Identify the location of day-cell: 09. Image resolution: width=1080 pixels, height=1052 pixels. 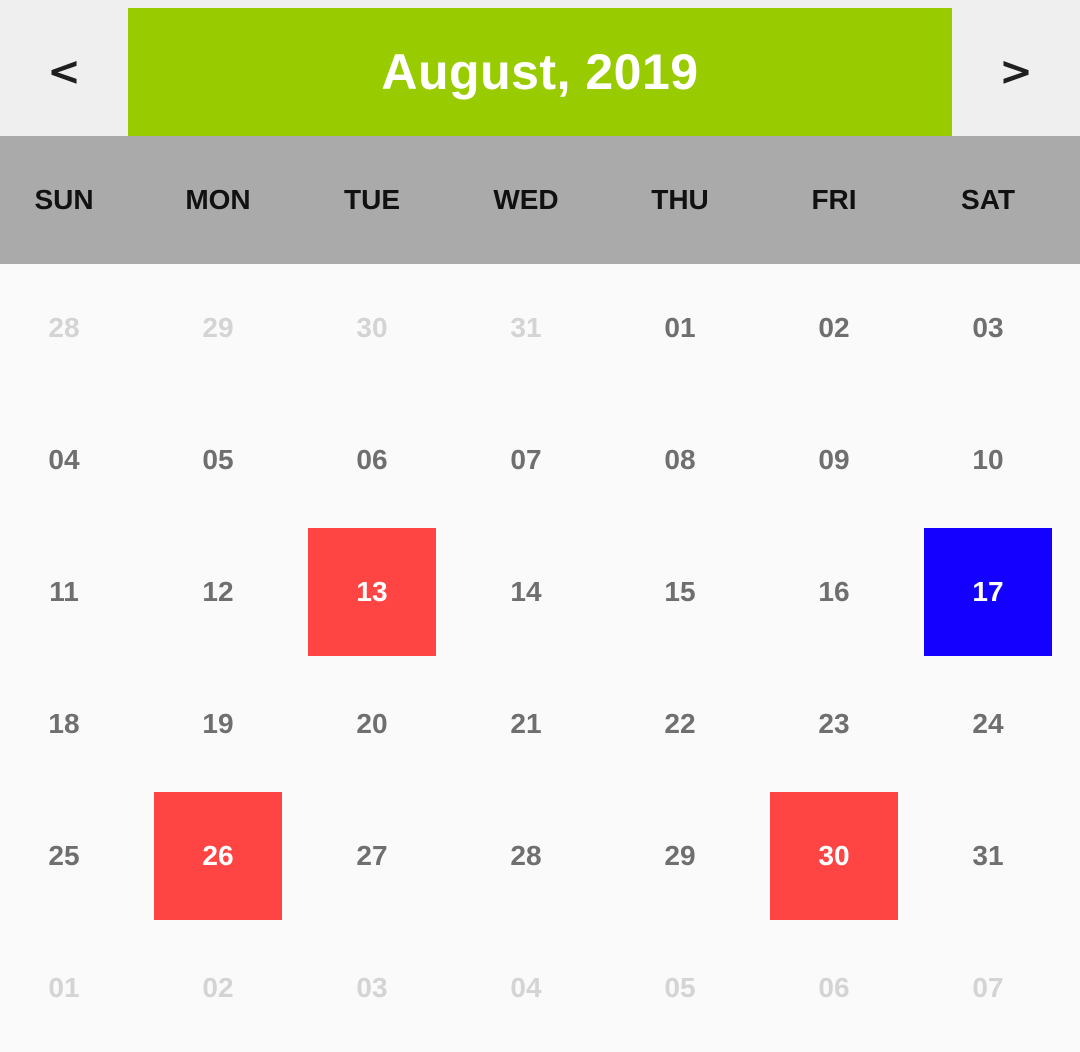
(834, 459).